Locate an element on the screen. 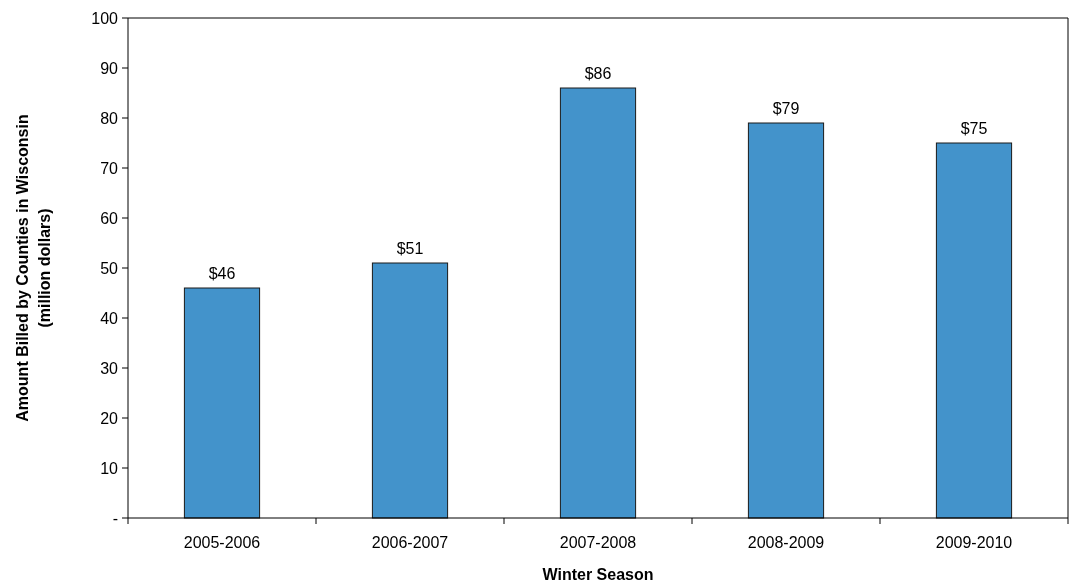 The image size is (1071, 587). x-tick-label: 2009-2010 is located at coordinates (974, 542).